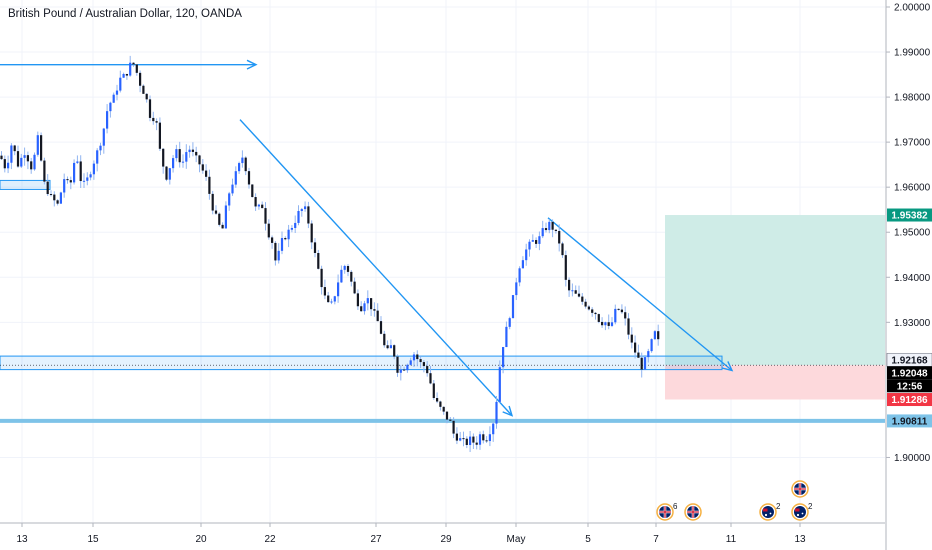 This screenshot has width=932, height=550. I want to click on price-tag-label: 1.90811, so click(910, 421).